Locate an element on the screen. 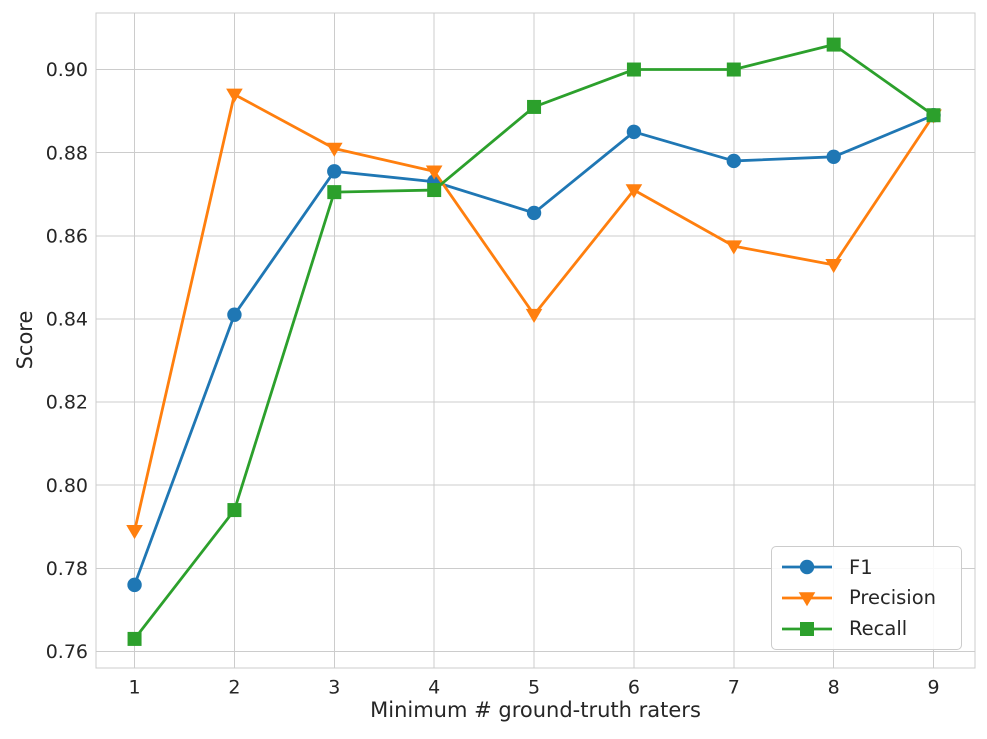  legend-label: Precision is located at coordinates (893, 598).